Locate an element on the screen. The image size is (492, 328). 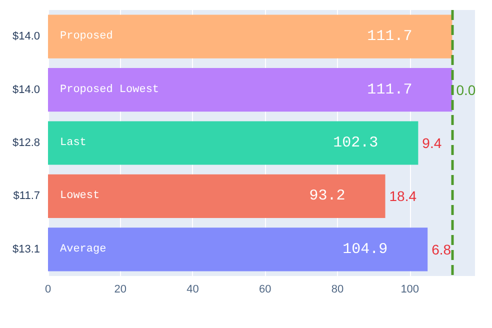
y-tick-label: $11.7 is located at coordinates (26, 196).